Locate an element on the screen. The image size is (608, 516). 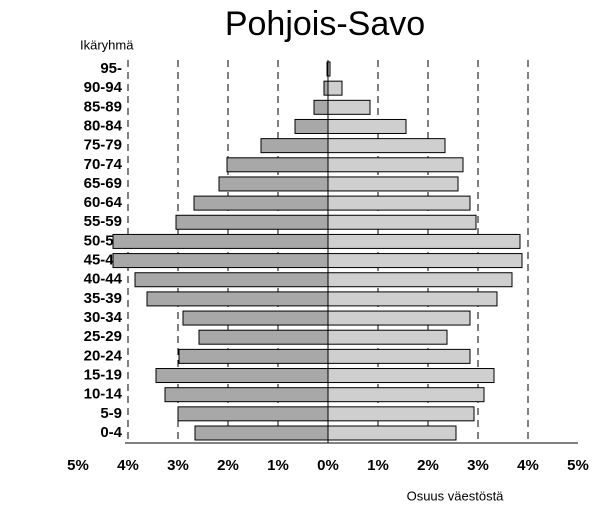
x-tick-label: 0% is located at coordinates (328, 465).